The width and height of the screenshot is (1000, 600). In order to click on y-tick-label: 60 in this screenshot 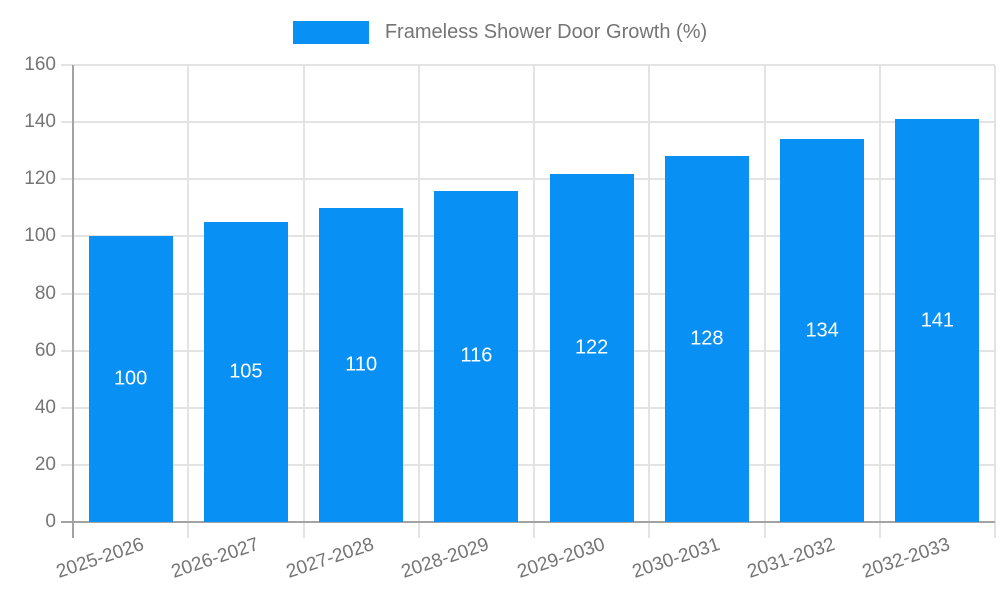, I will do `click(45, 350)`.